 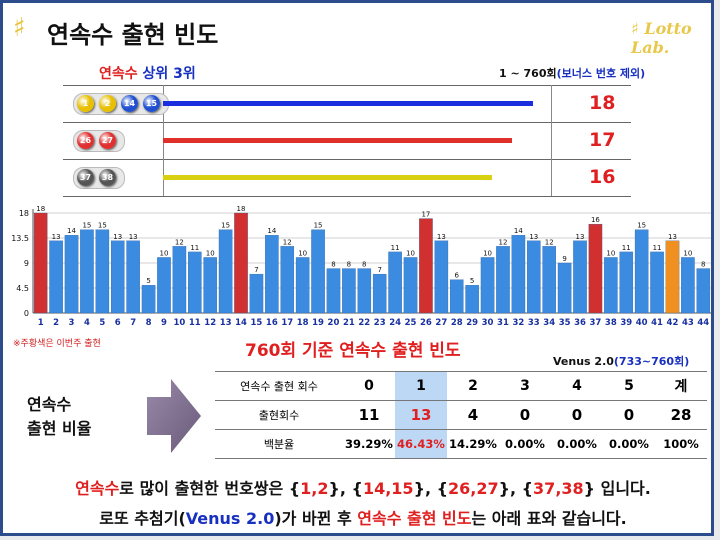 What do you see at coordinates (657, 248) in the screenshot?
I see `bar-value-label: 11` at bounding box center [657, 248].